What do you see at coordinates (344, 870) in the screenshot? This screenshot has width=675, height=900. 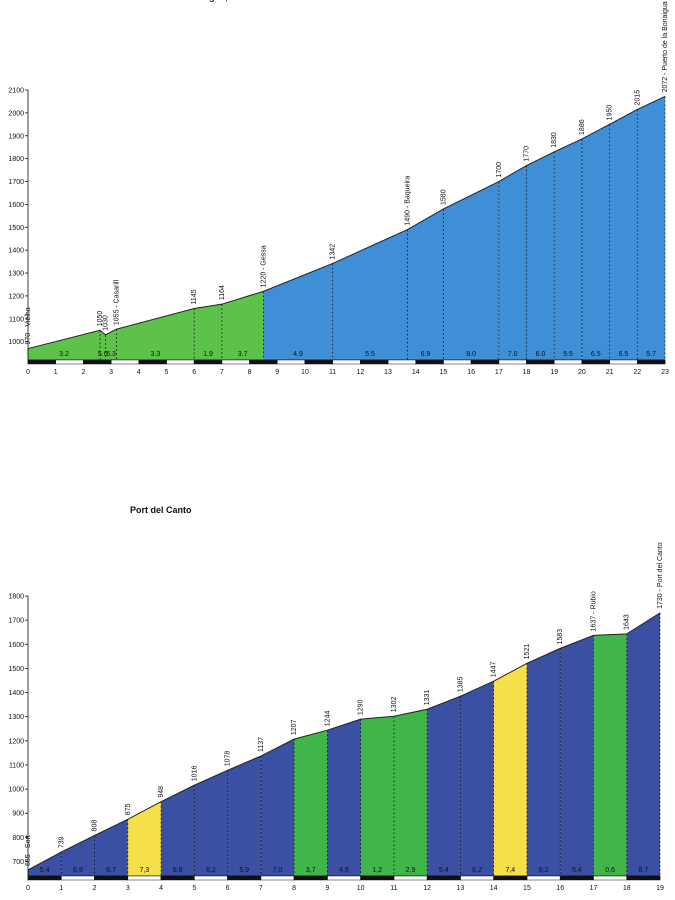 I see `gradient-label: 4,6` at bounding box center [344, 870].